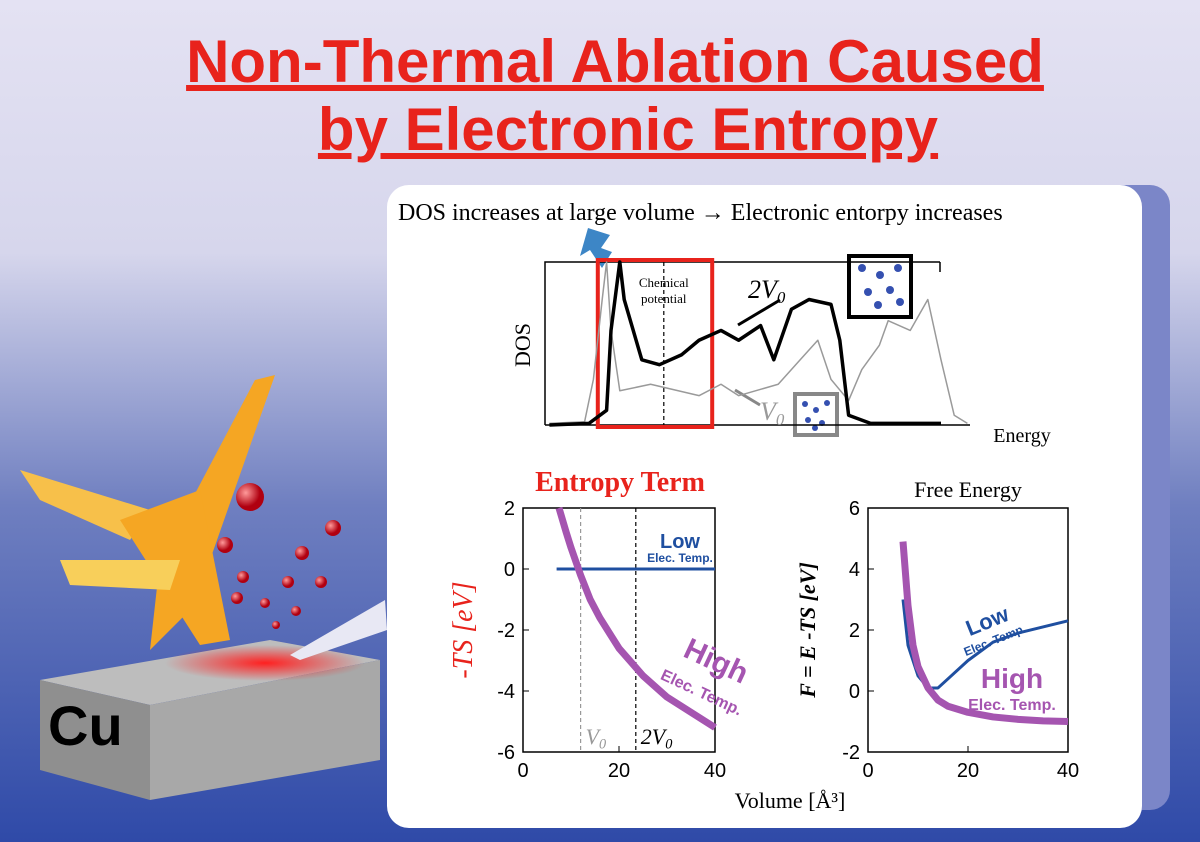 Image resolution: width=1200 pixels, height=842 pixels. What do you see at coordinates (506, 753) in the screenshot?
I see `y-tick-label: -6` at bounding box center [506, 753].